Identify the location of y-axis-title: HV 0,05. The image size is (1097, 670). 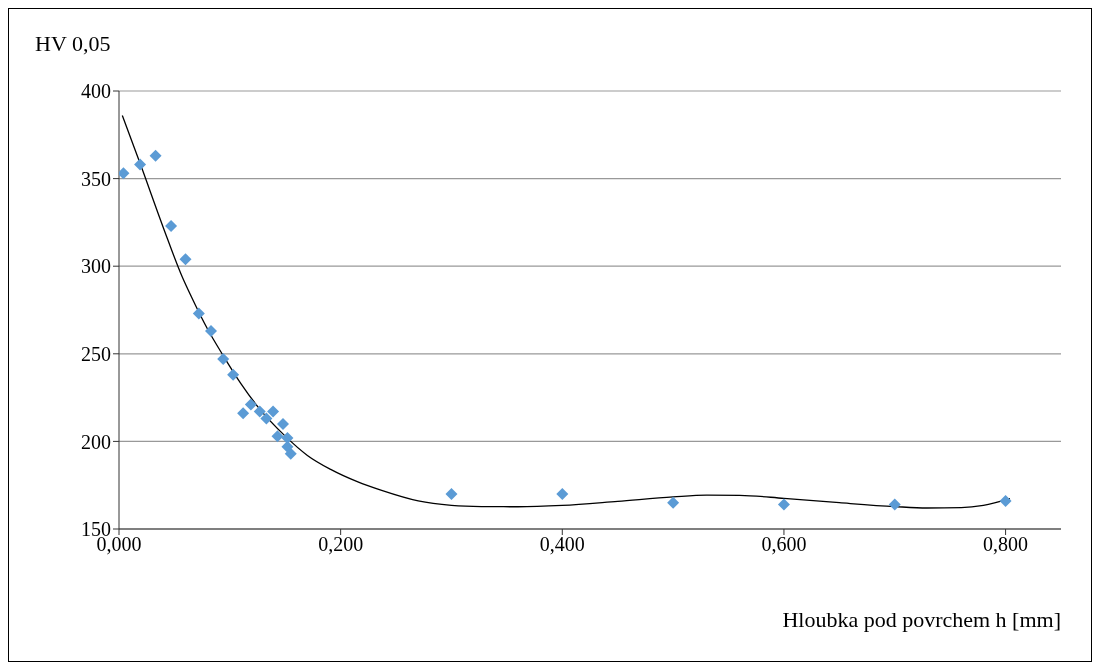
(73, 44).